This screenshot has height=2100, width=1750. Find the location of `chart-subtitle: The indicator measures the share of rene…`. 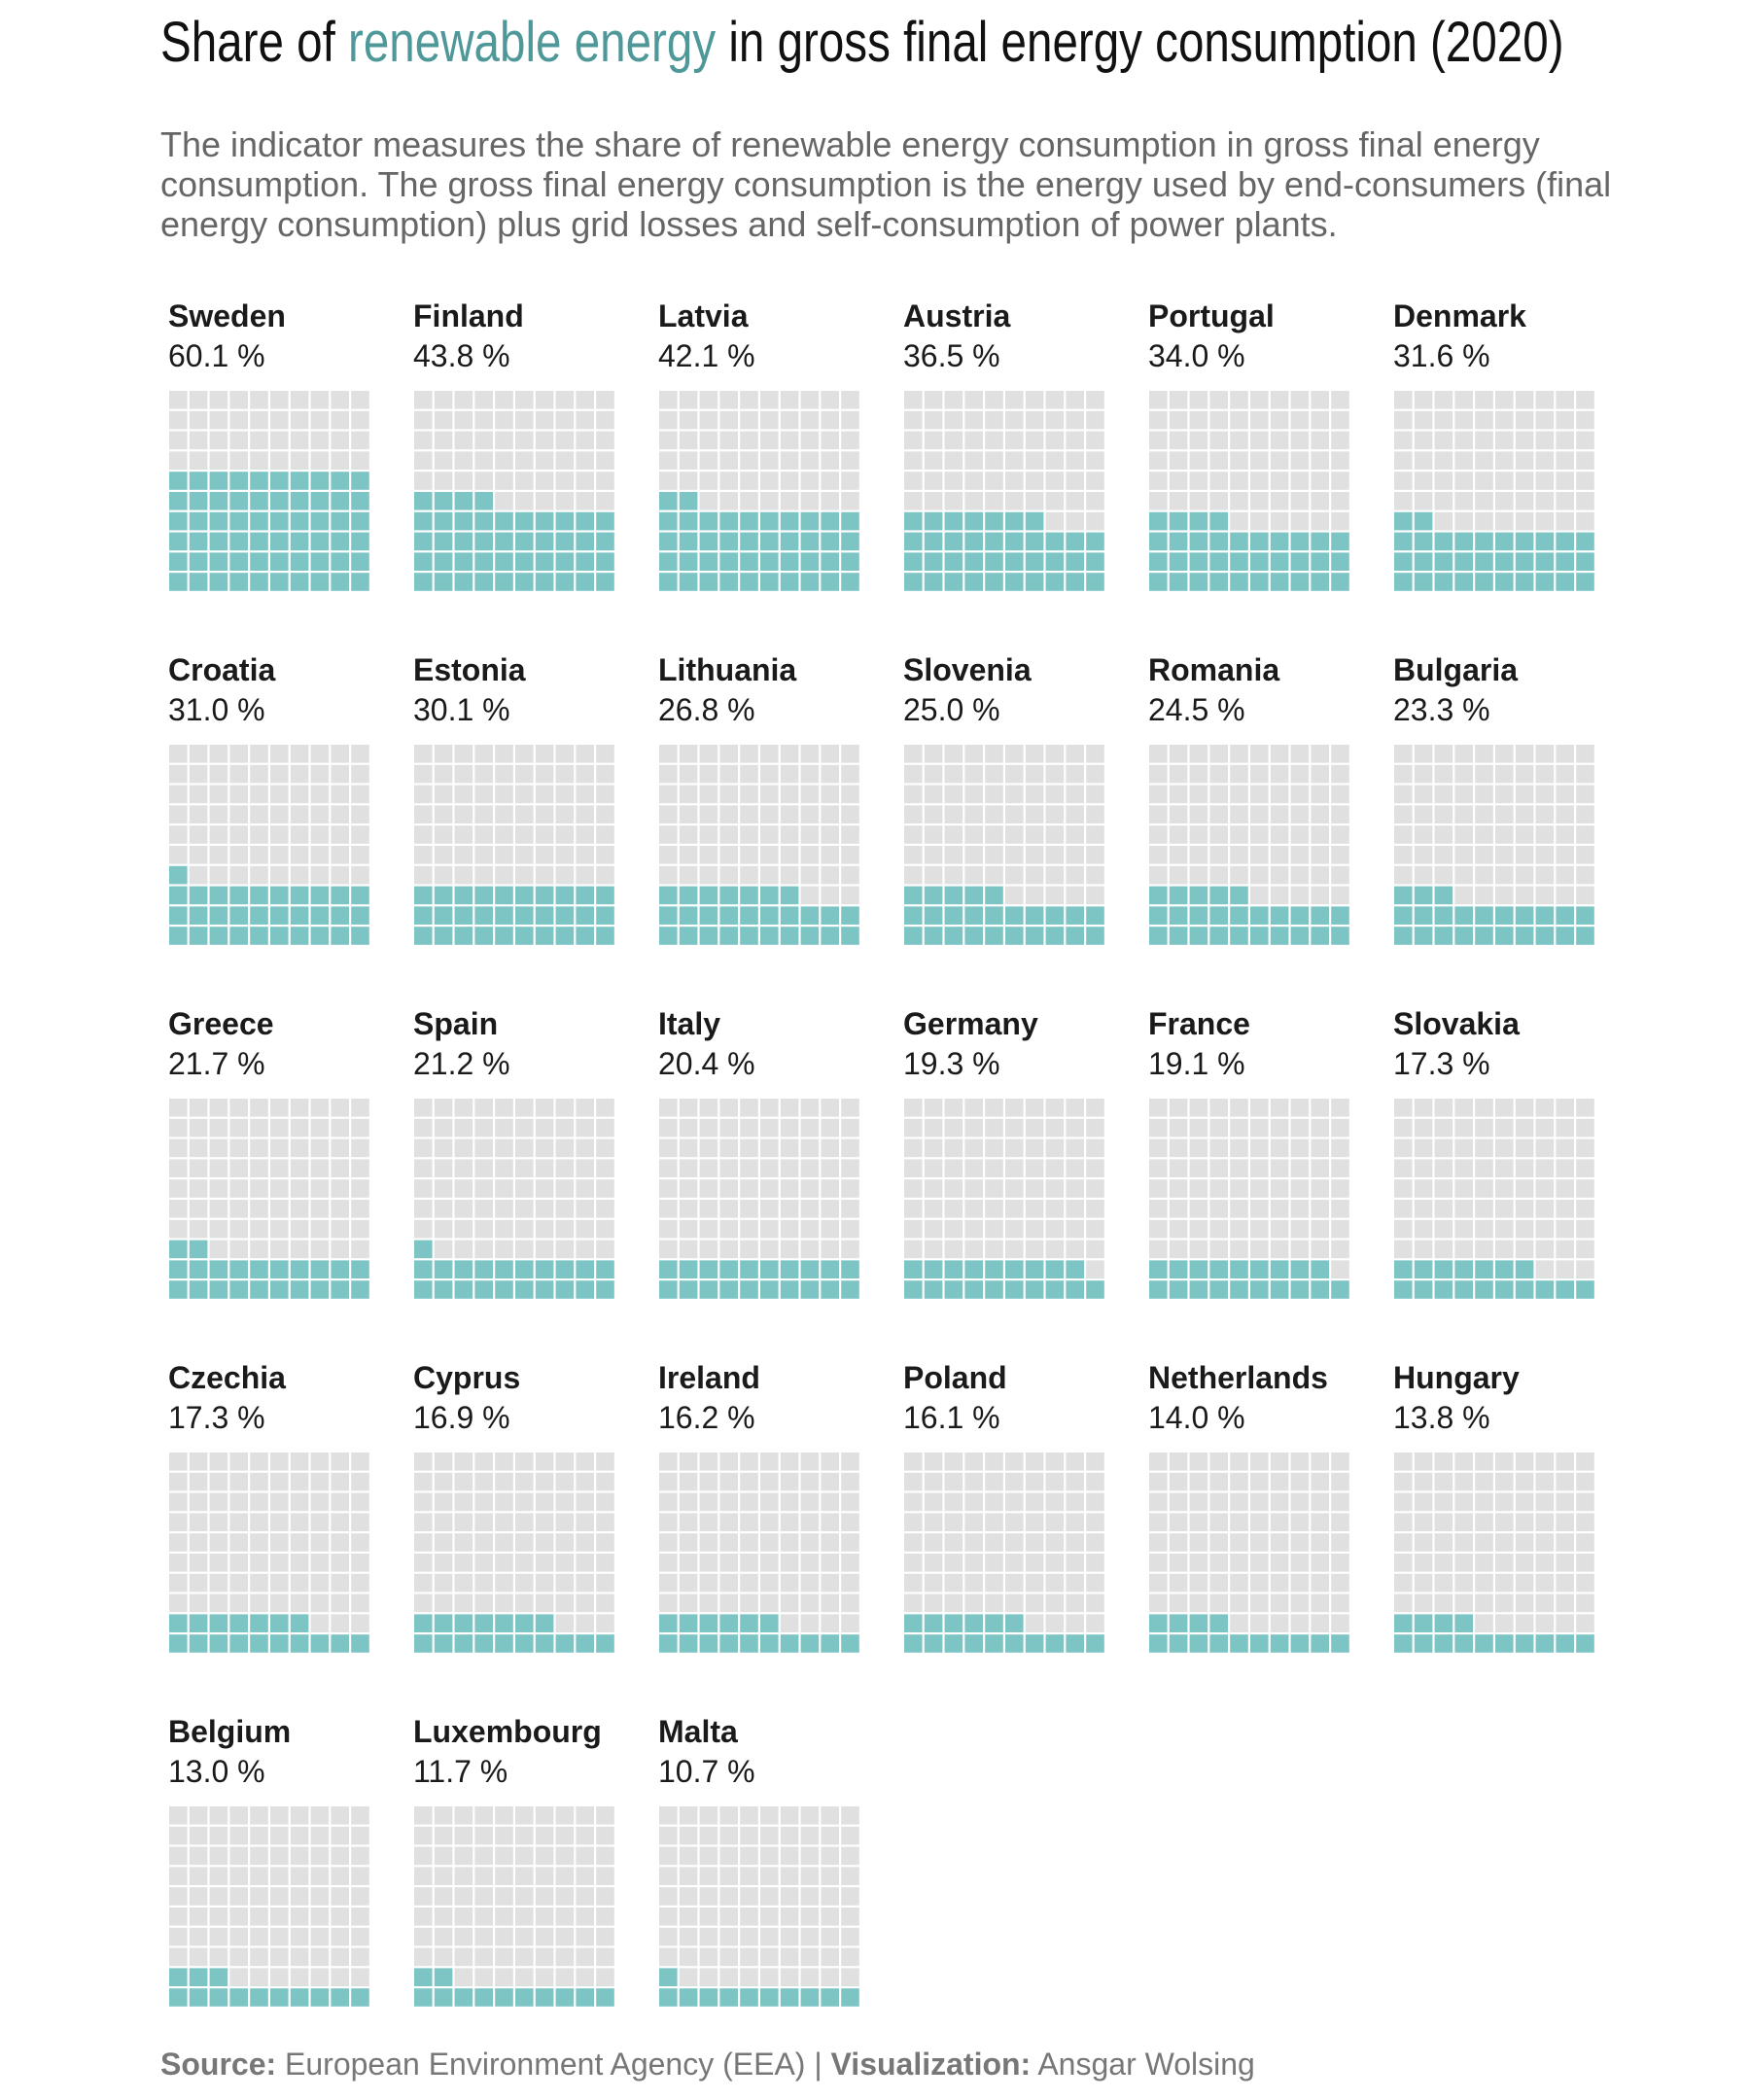

chart-subtitle: The indicator measures the share of rene… is located at coordinates (886, 184).